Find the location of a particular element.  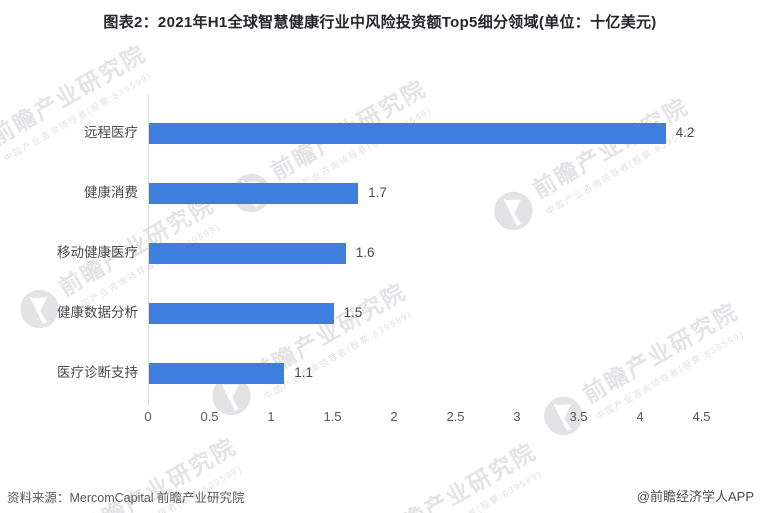

value-label: 1.1 is located at coordinates (304, 372).